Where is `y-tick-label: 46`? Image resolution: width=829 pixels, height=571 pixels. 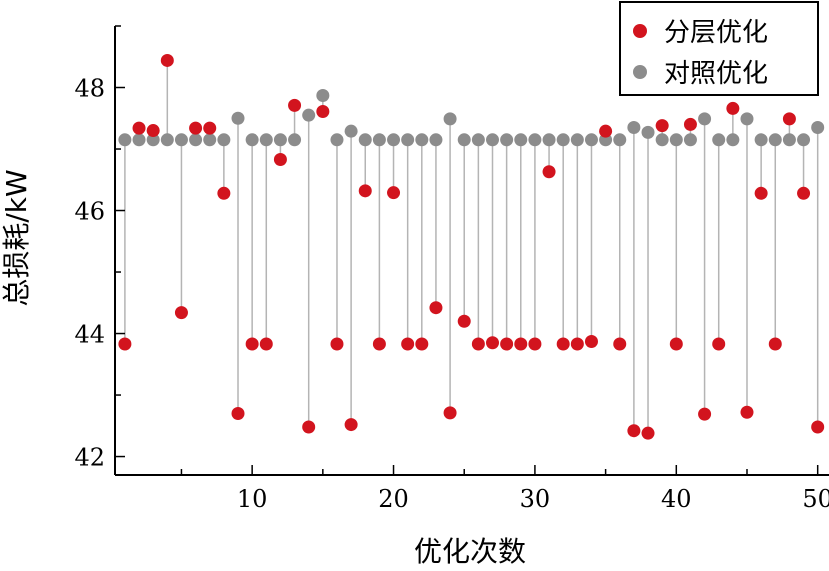
y-tick-label: 46 is located at coordinates (89, 212).